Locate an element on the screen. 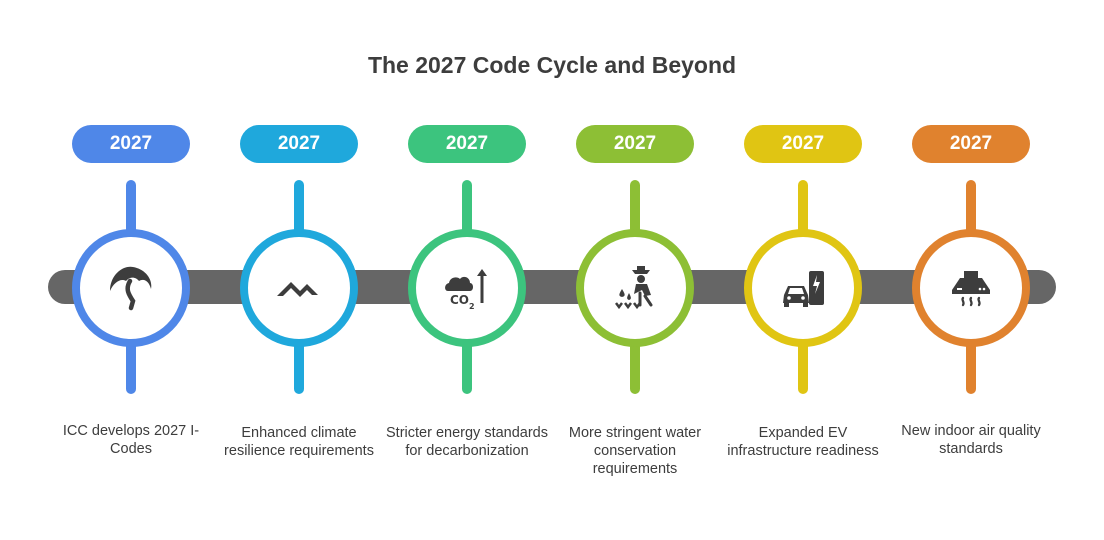 The image size is (1104, 540). range-hood-icon is located at coordinates (971, 289).